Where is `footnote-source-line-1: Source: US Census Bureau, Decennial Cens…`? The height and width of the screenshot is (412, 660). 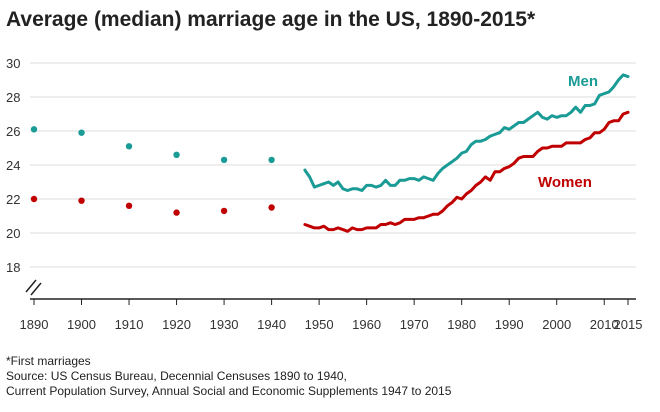
footnote-source-line-1: Source: US Census Bureau, Decennial Cens… is located at coordinates (176, 376).